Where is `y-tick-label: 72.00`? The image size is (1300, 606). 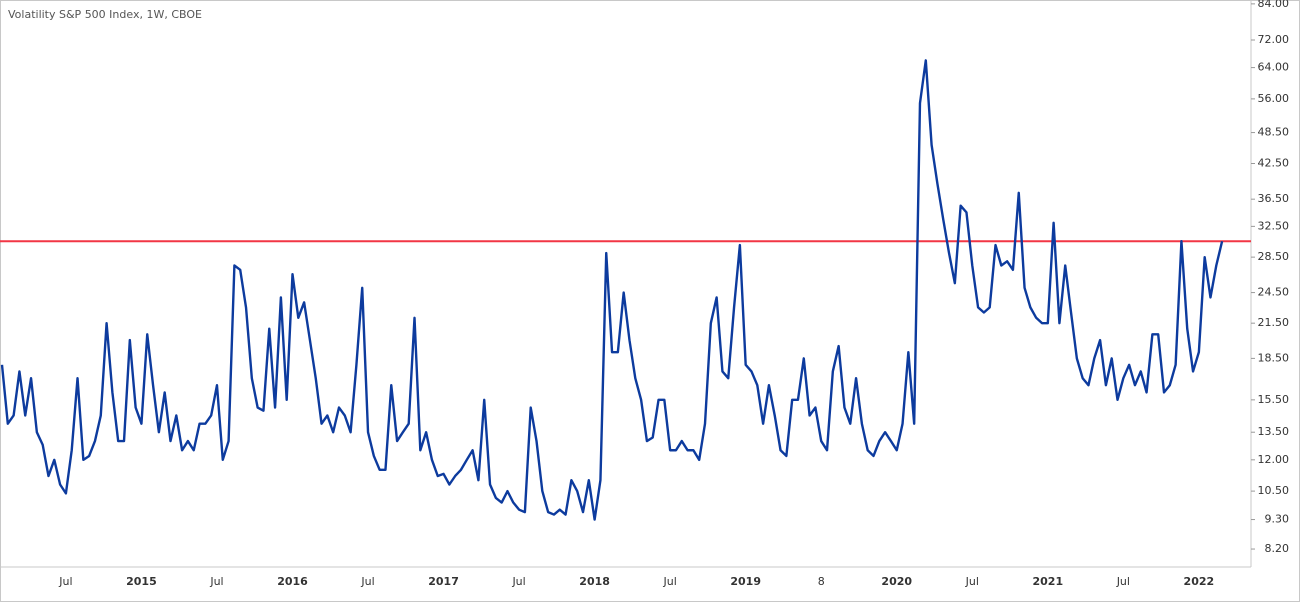 y-tick-label: 72.00 is located at coordinates (1274, 39).